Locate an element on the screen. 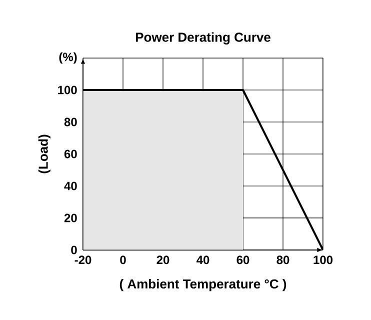 Image resolution: width=371 pixels, height=320 pixels. chart-title: Power Derating Curve is located at coordinates (203, 38).